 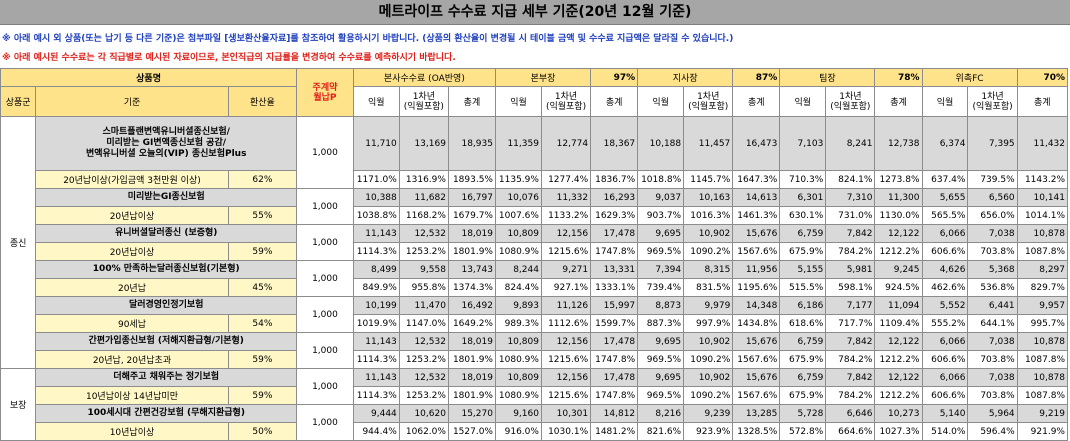 What do you see at coordinates (166, 197) in the screenshot?
I see `product-name: 미리받는GI종신보험` at bounding box center [166, 197].